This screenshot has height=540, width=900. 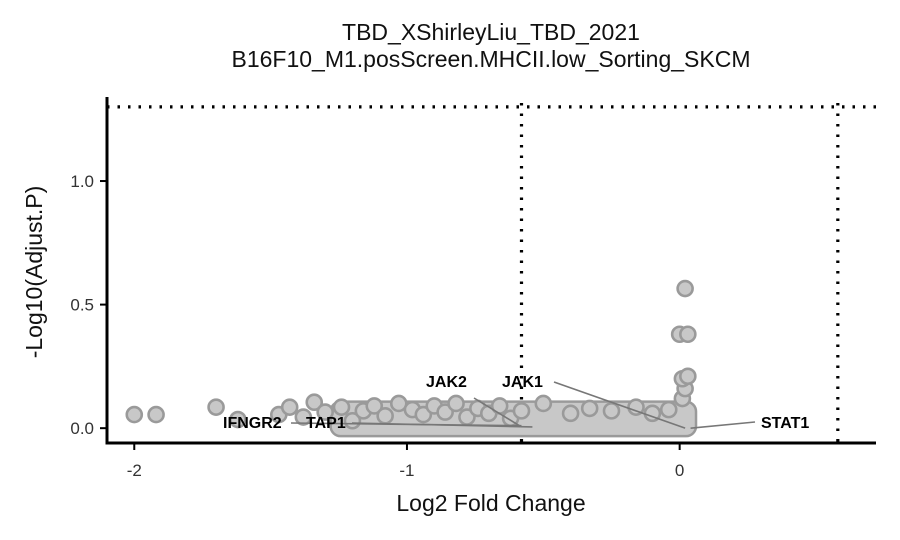 I want to click on x-tick-label-0: -2, so click(x=134, y=470).